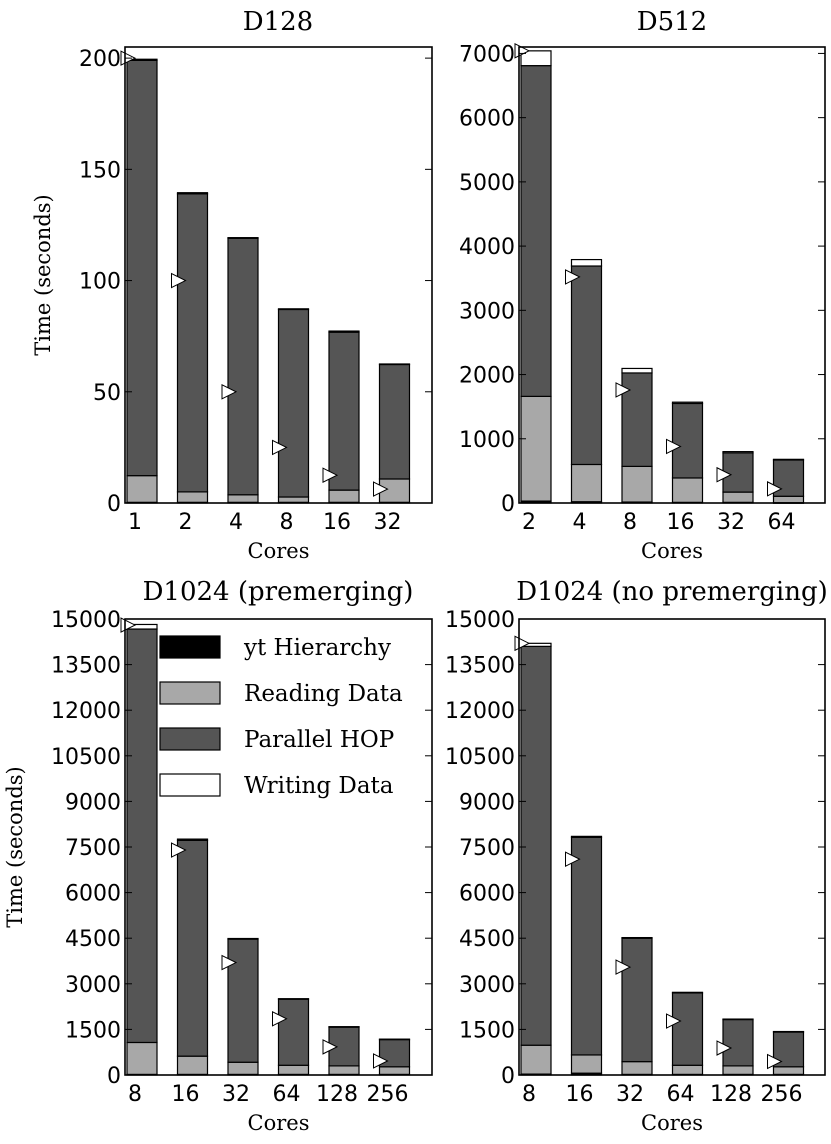 The image size is (831, 1144). Describe the element at coordinates (672, 592) in the screenshot. I see `chart-title: D1024 (no premerging)` at that location.